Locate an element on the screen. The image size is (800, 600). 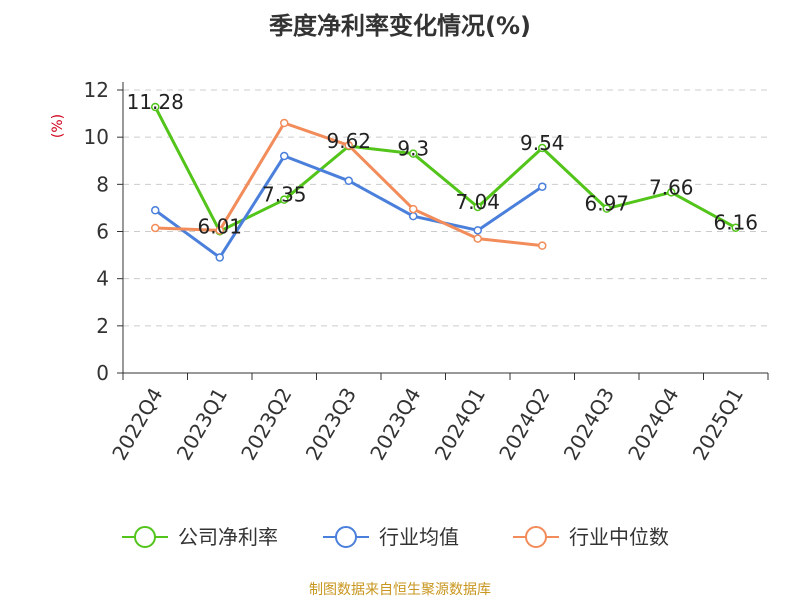
data-label: 6.97 is located at coordinates (606, 204).